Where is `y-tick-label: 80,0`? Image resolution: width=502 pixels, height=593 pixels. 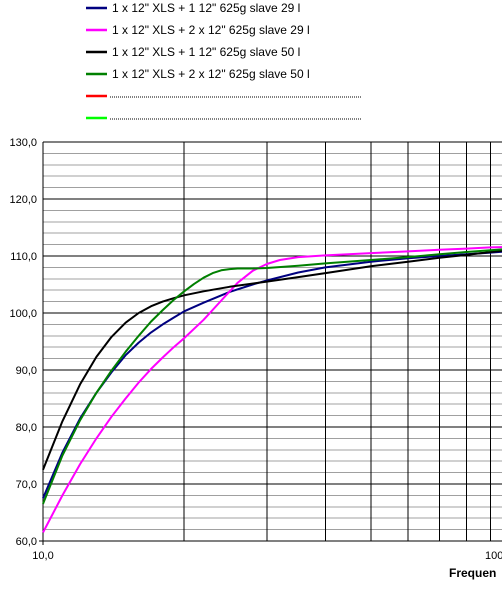 y-tick-label: 80,0 is located at coordinates (26, 428).